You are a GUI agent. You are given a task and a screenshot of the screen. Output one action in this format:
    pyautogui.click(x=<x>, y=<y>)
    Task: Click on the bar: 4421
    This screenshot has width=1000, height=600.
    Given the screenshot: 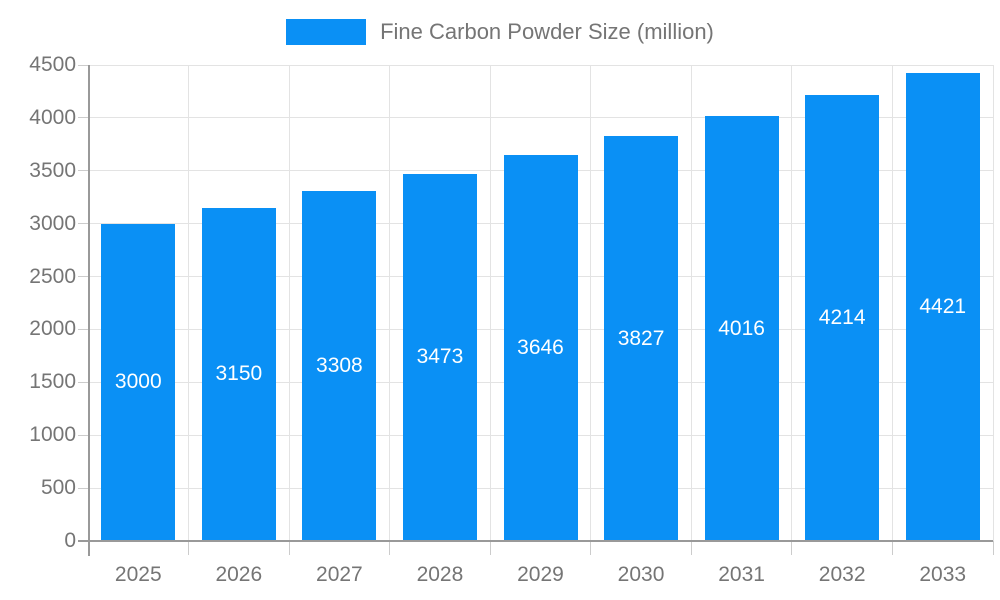 What is the action you would take?
    pyautogui.click(x=942, y=307)
    